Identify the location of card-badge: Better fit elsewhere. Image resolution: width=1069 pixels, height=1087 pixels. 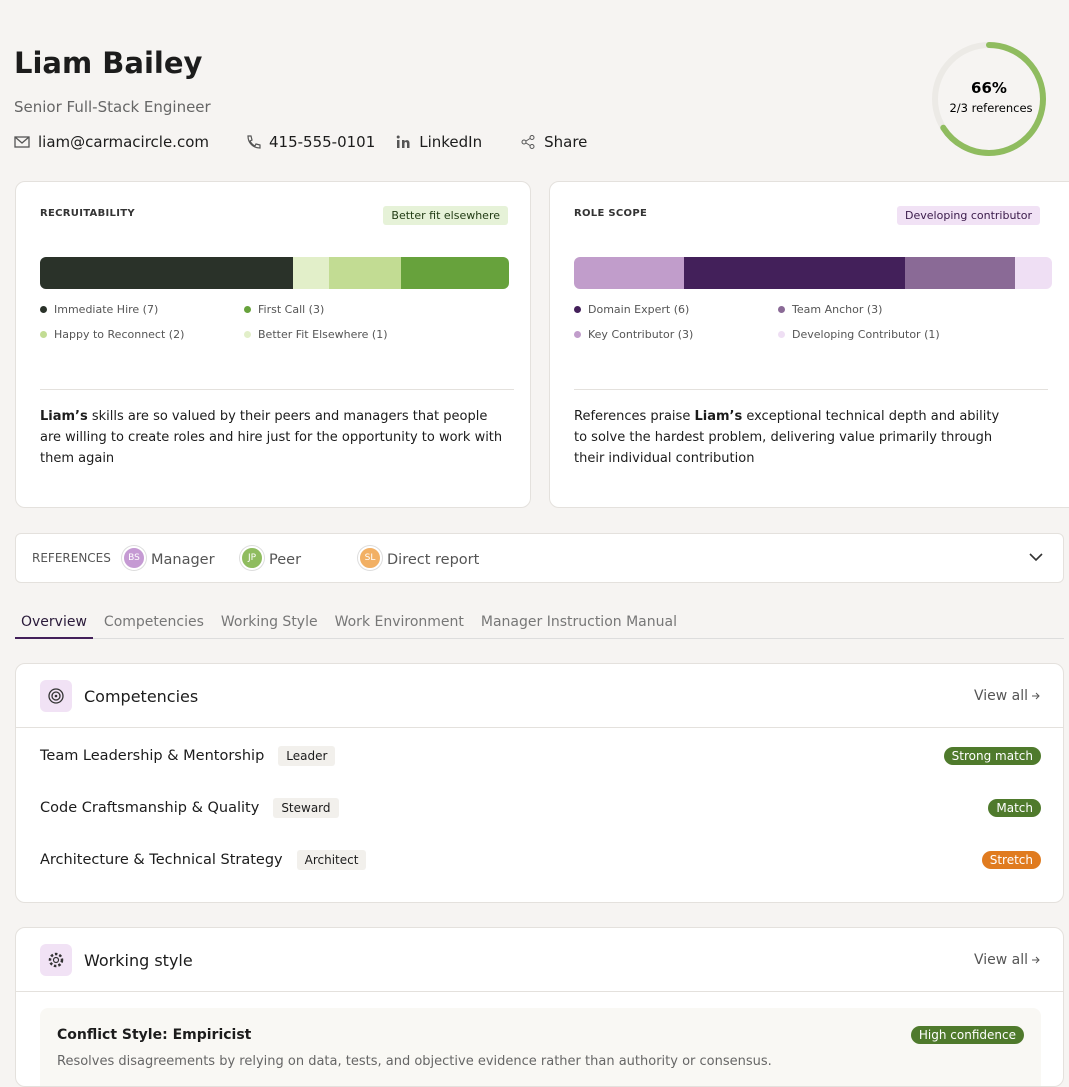
(445, 215).